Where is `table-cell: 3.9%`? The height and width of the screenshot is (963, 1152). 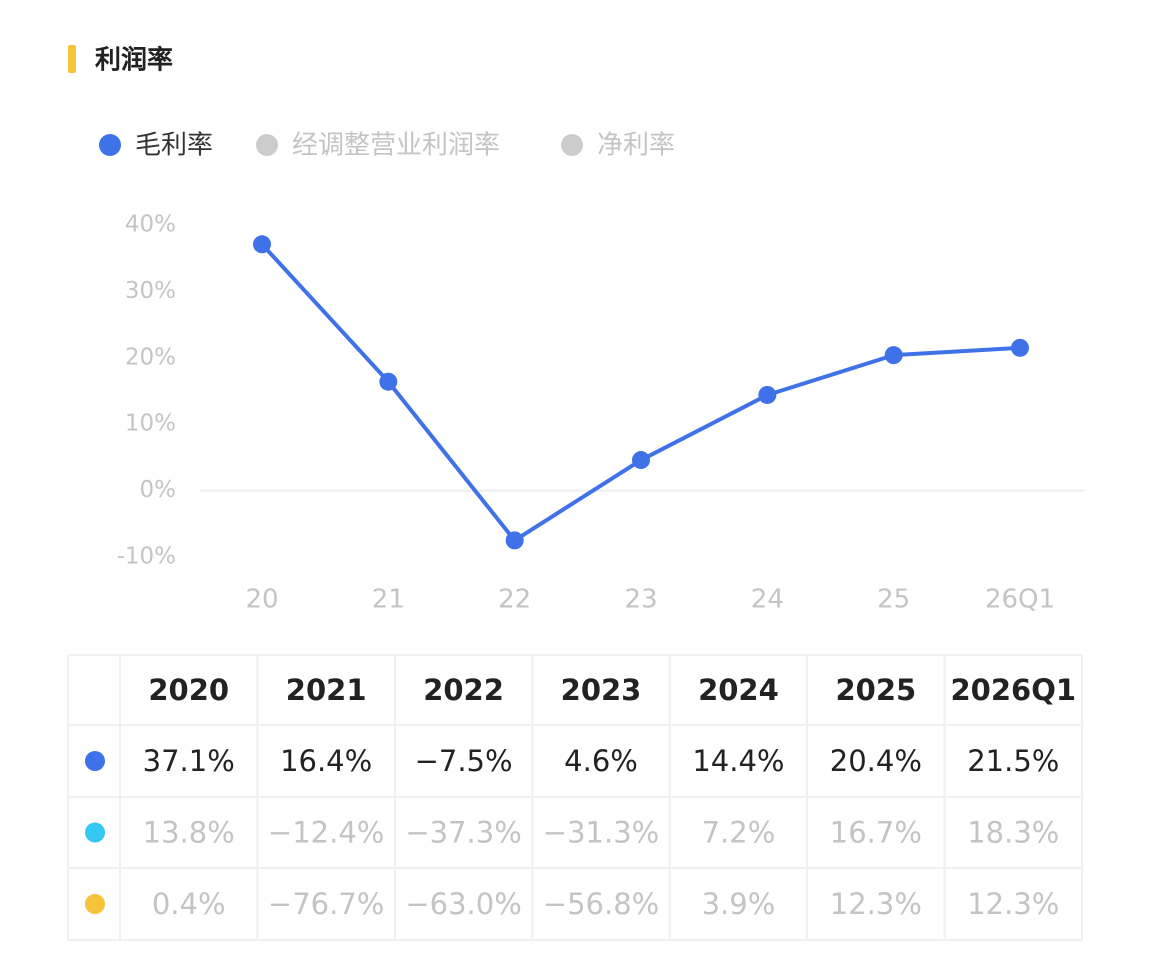 table-cell: 3.9% is located at coordinates (739, 904).